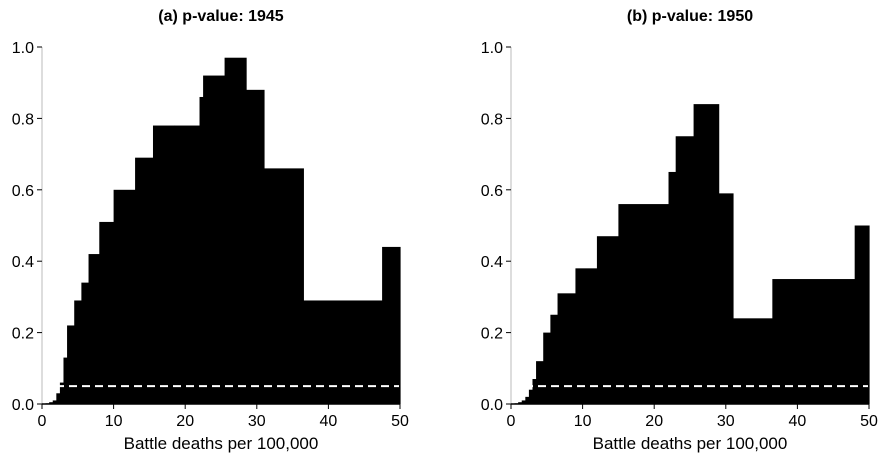 This screenshot has height=455, width=883. Describe the element at coordinates (221, 443) in the screenshot. I see `x-axis-label-a: Battle deaths per 100,000` at that location.